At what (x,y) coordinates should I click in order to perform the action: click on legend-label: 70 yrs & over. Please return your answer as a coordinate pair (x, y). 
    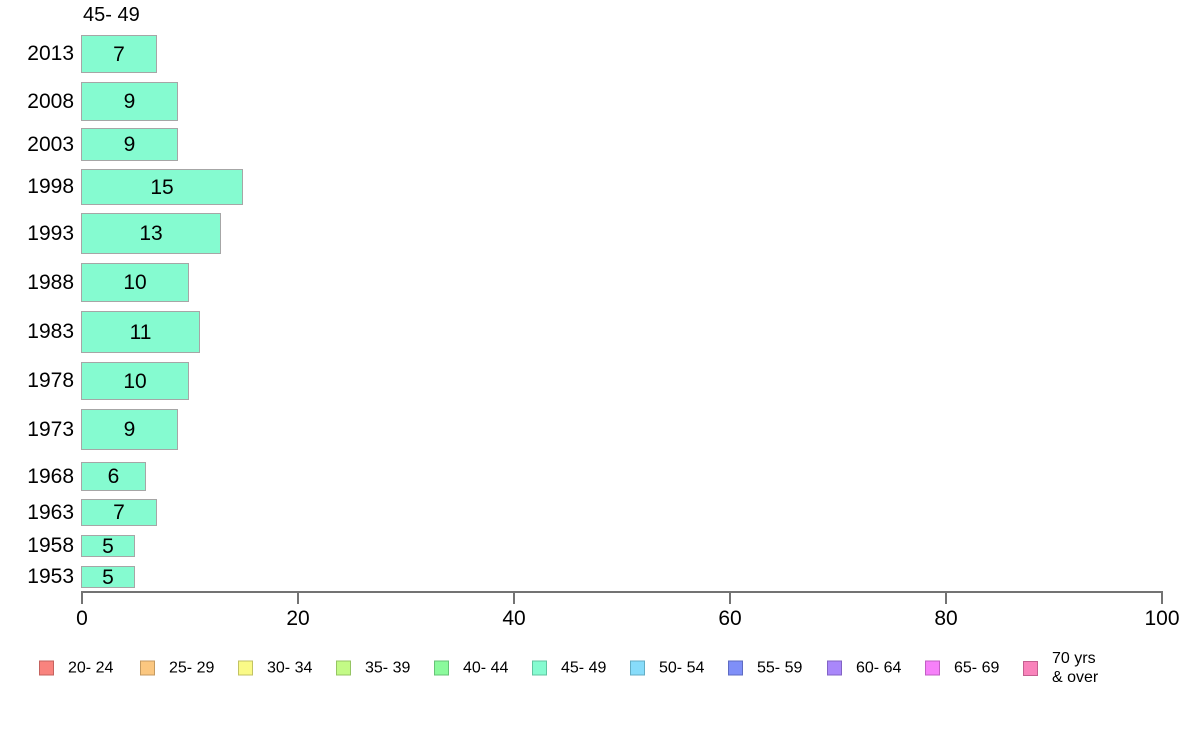
    Looking at the image, I should click on (1075, 668).